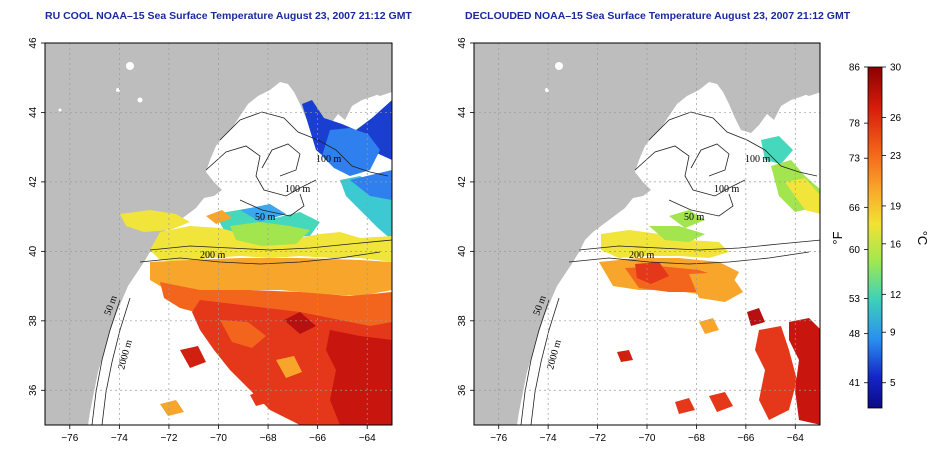 This screenshot has width=950, height=475. Describe the element at coordinates (893, 333) in the screenshot. I see `colorbar-c-label: 9` at that location.